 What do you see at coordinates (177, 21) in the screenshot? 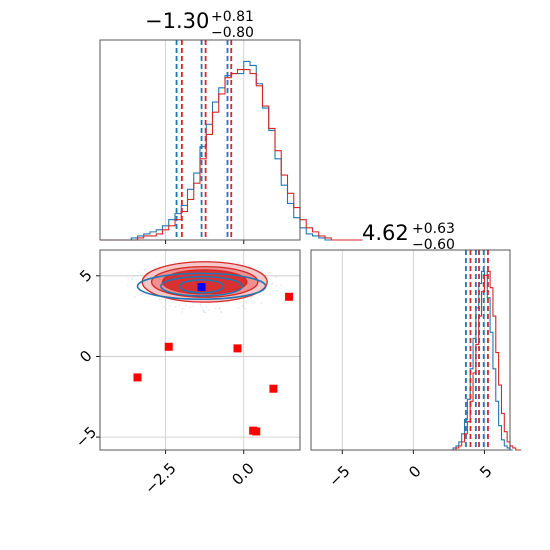
I see `title-param1: −1.30` at bounding box center [177, 21].